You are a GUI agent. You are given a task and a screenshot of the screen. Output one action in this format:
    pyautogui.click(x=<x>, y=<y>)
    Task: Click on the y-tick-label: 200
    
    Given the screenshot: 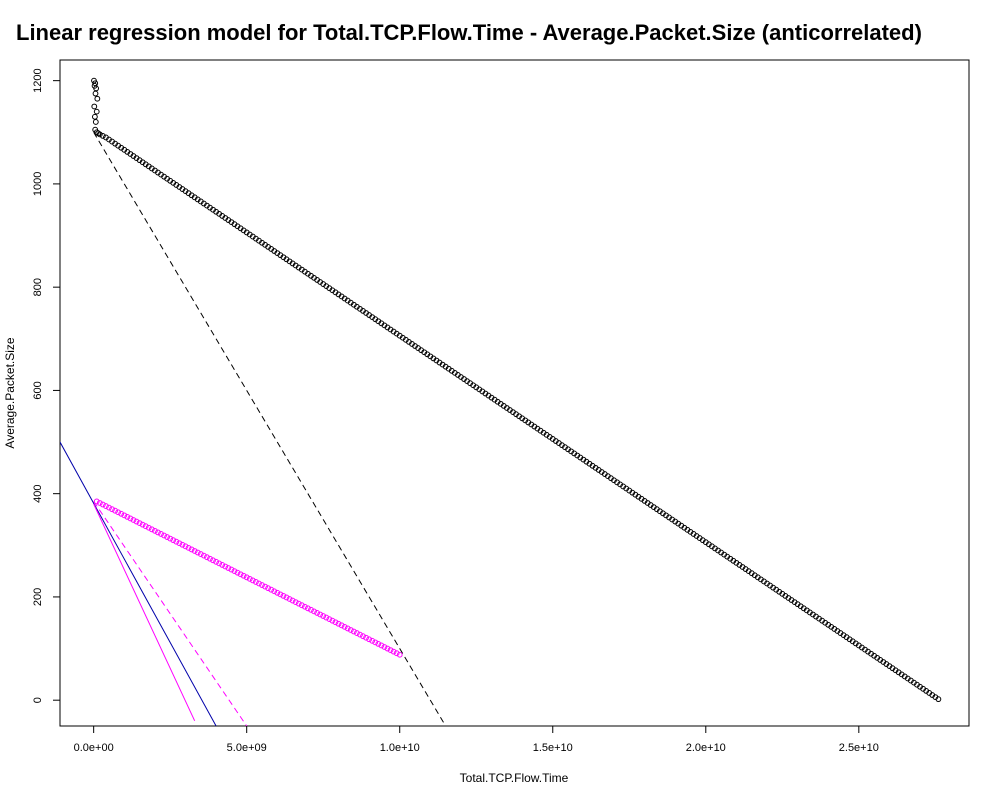 What is the action you would take?
    pyautogui.click(x=38, y=597)
    